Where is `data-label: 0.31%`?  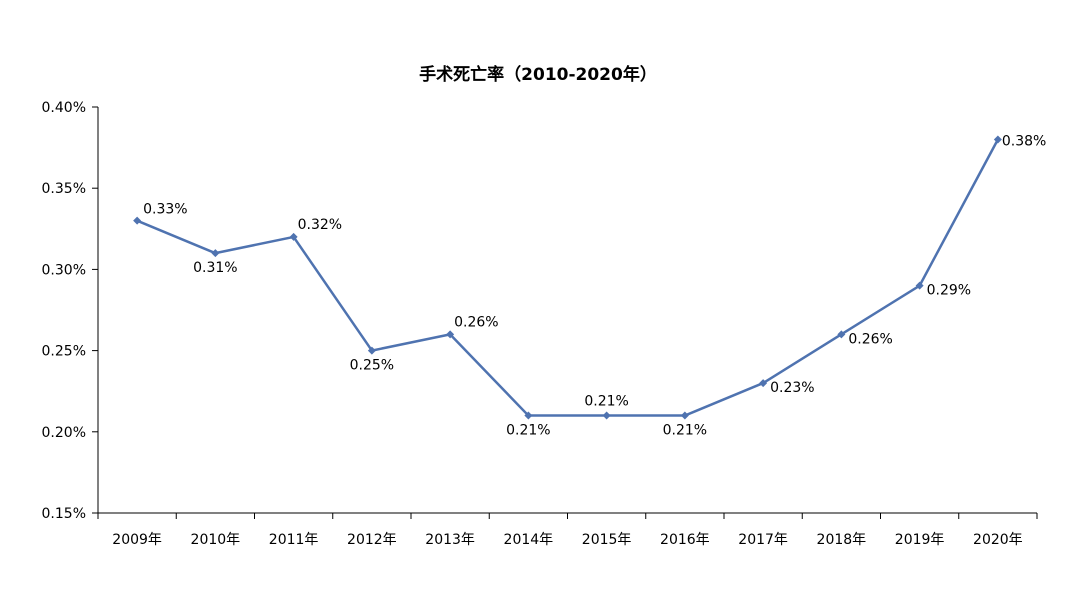
data-label: 0.31% is located at coordinates (215, 268).